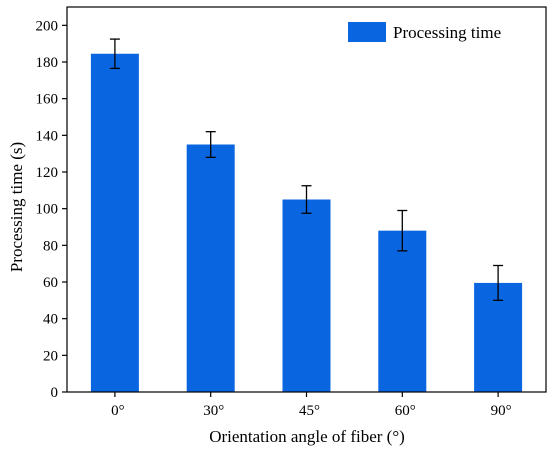 The width and height of the screenshot is (550, 451). Describe the element at coordinates (405, 411) in the screenshot. I see `x-tick-label-3: 60°` at that location.